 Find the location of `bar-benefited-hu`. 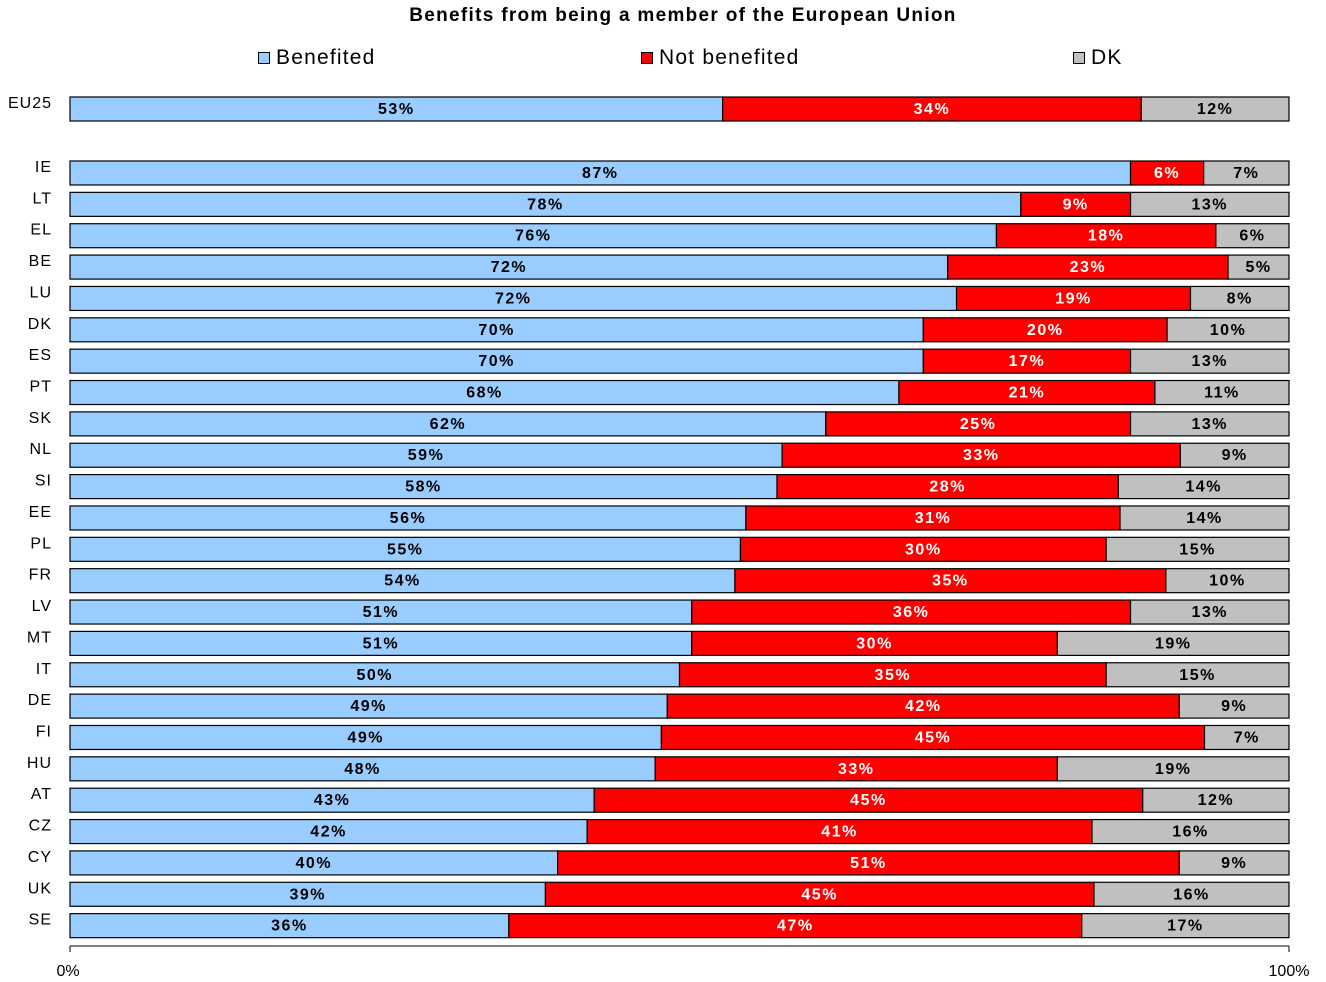

bar-benefited-hu is located at coordinates (362, 769).